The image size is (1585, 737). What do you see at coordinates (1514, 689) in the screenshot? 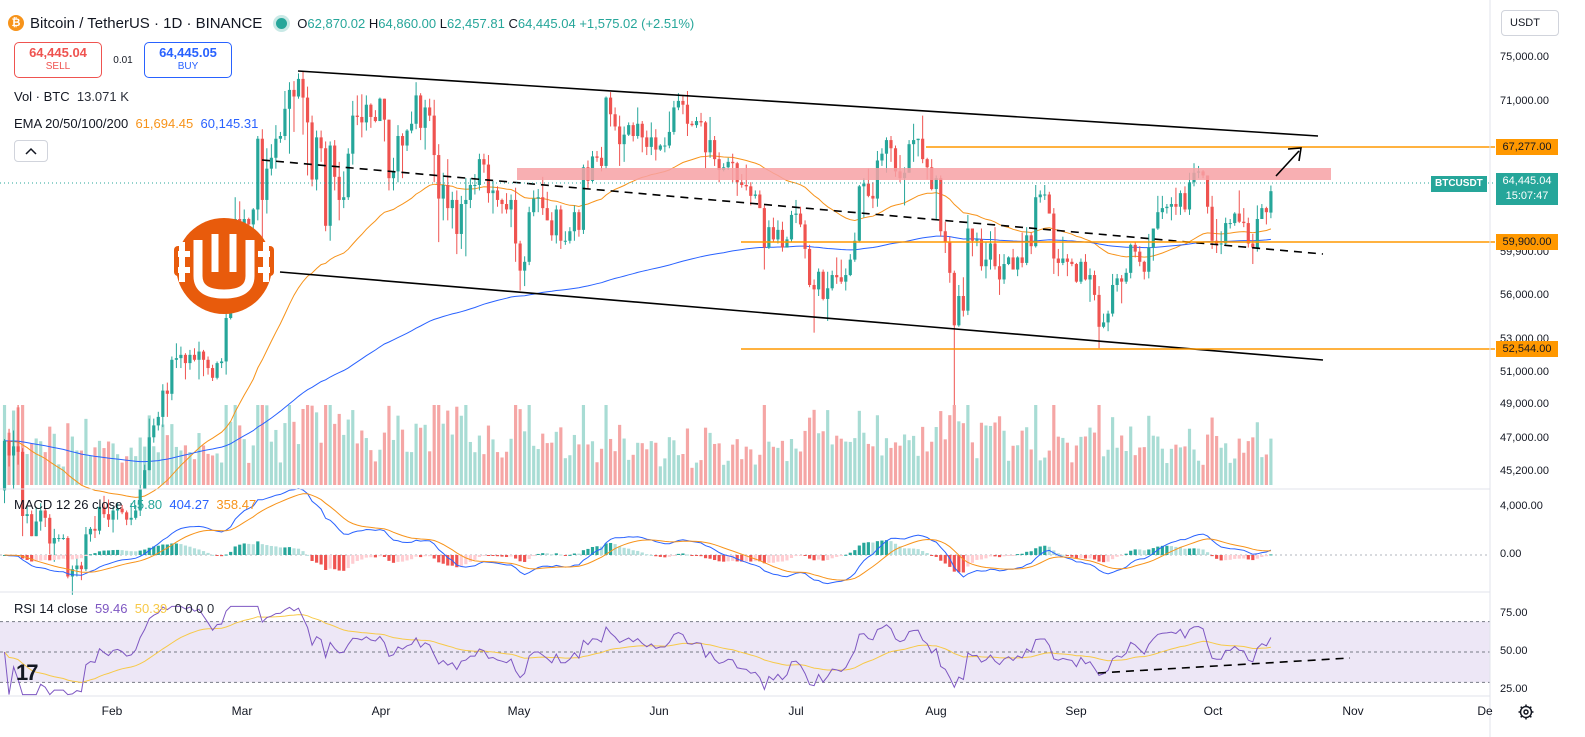
I see `rsi-axis-label: 25.00` at bounding box center [1514, 689].